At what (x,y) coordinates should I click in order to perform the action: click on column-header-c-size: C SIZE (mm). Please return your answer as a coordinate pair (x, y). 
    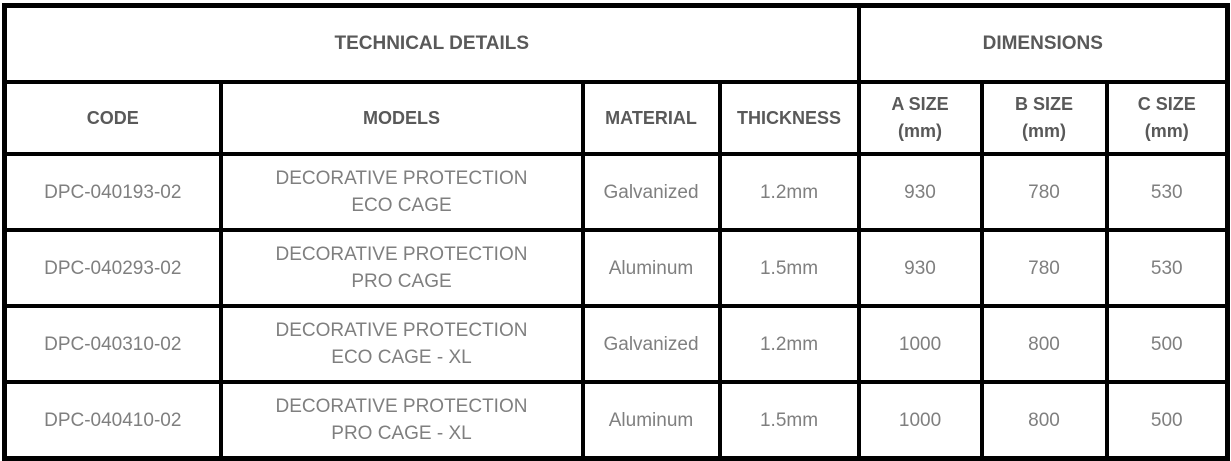
    Looking at the image, I should click on (1167, 118).